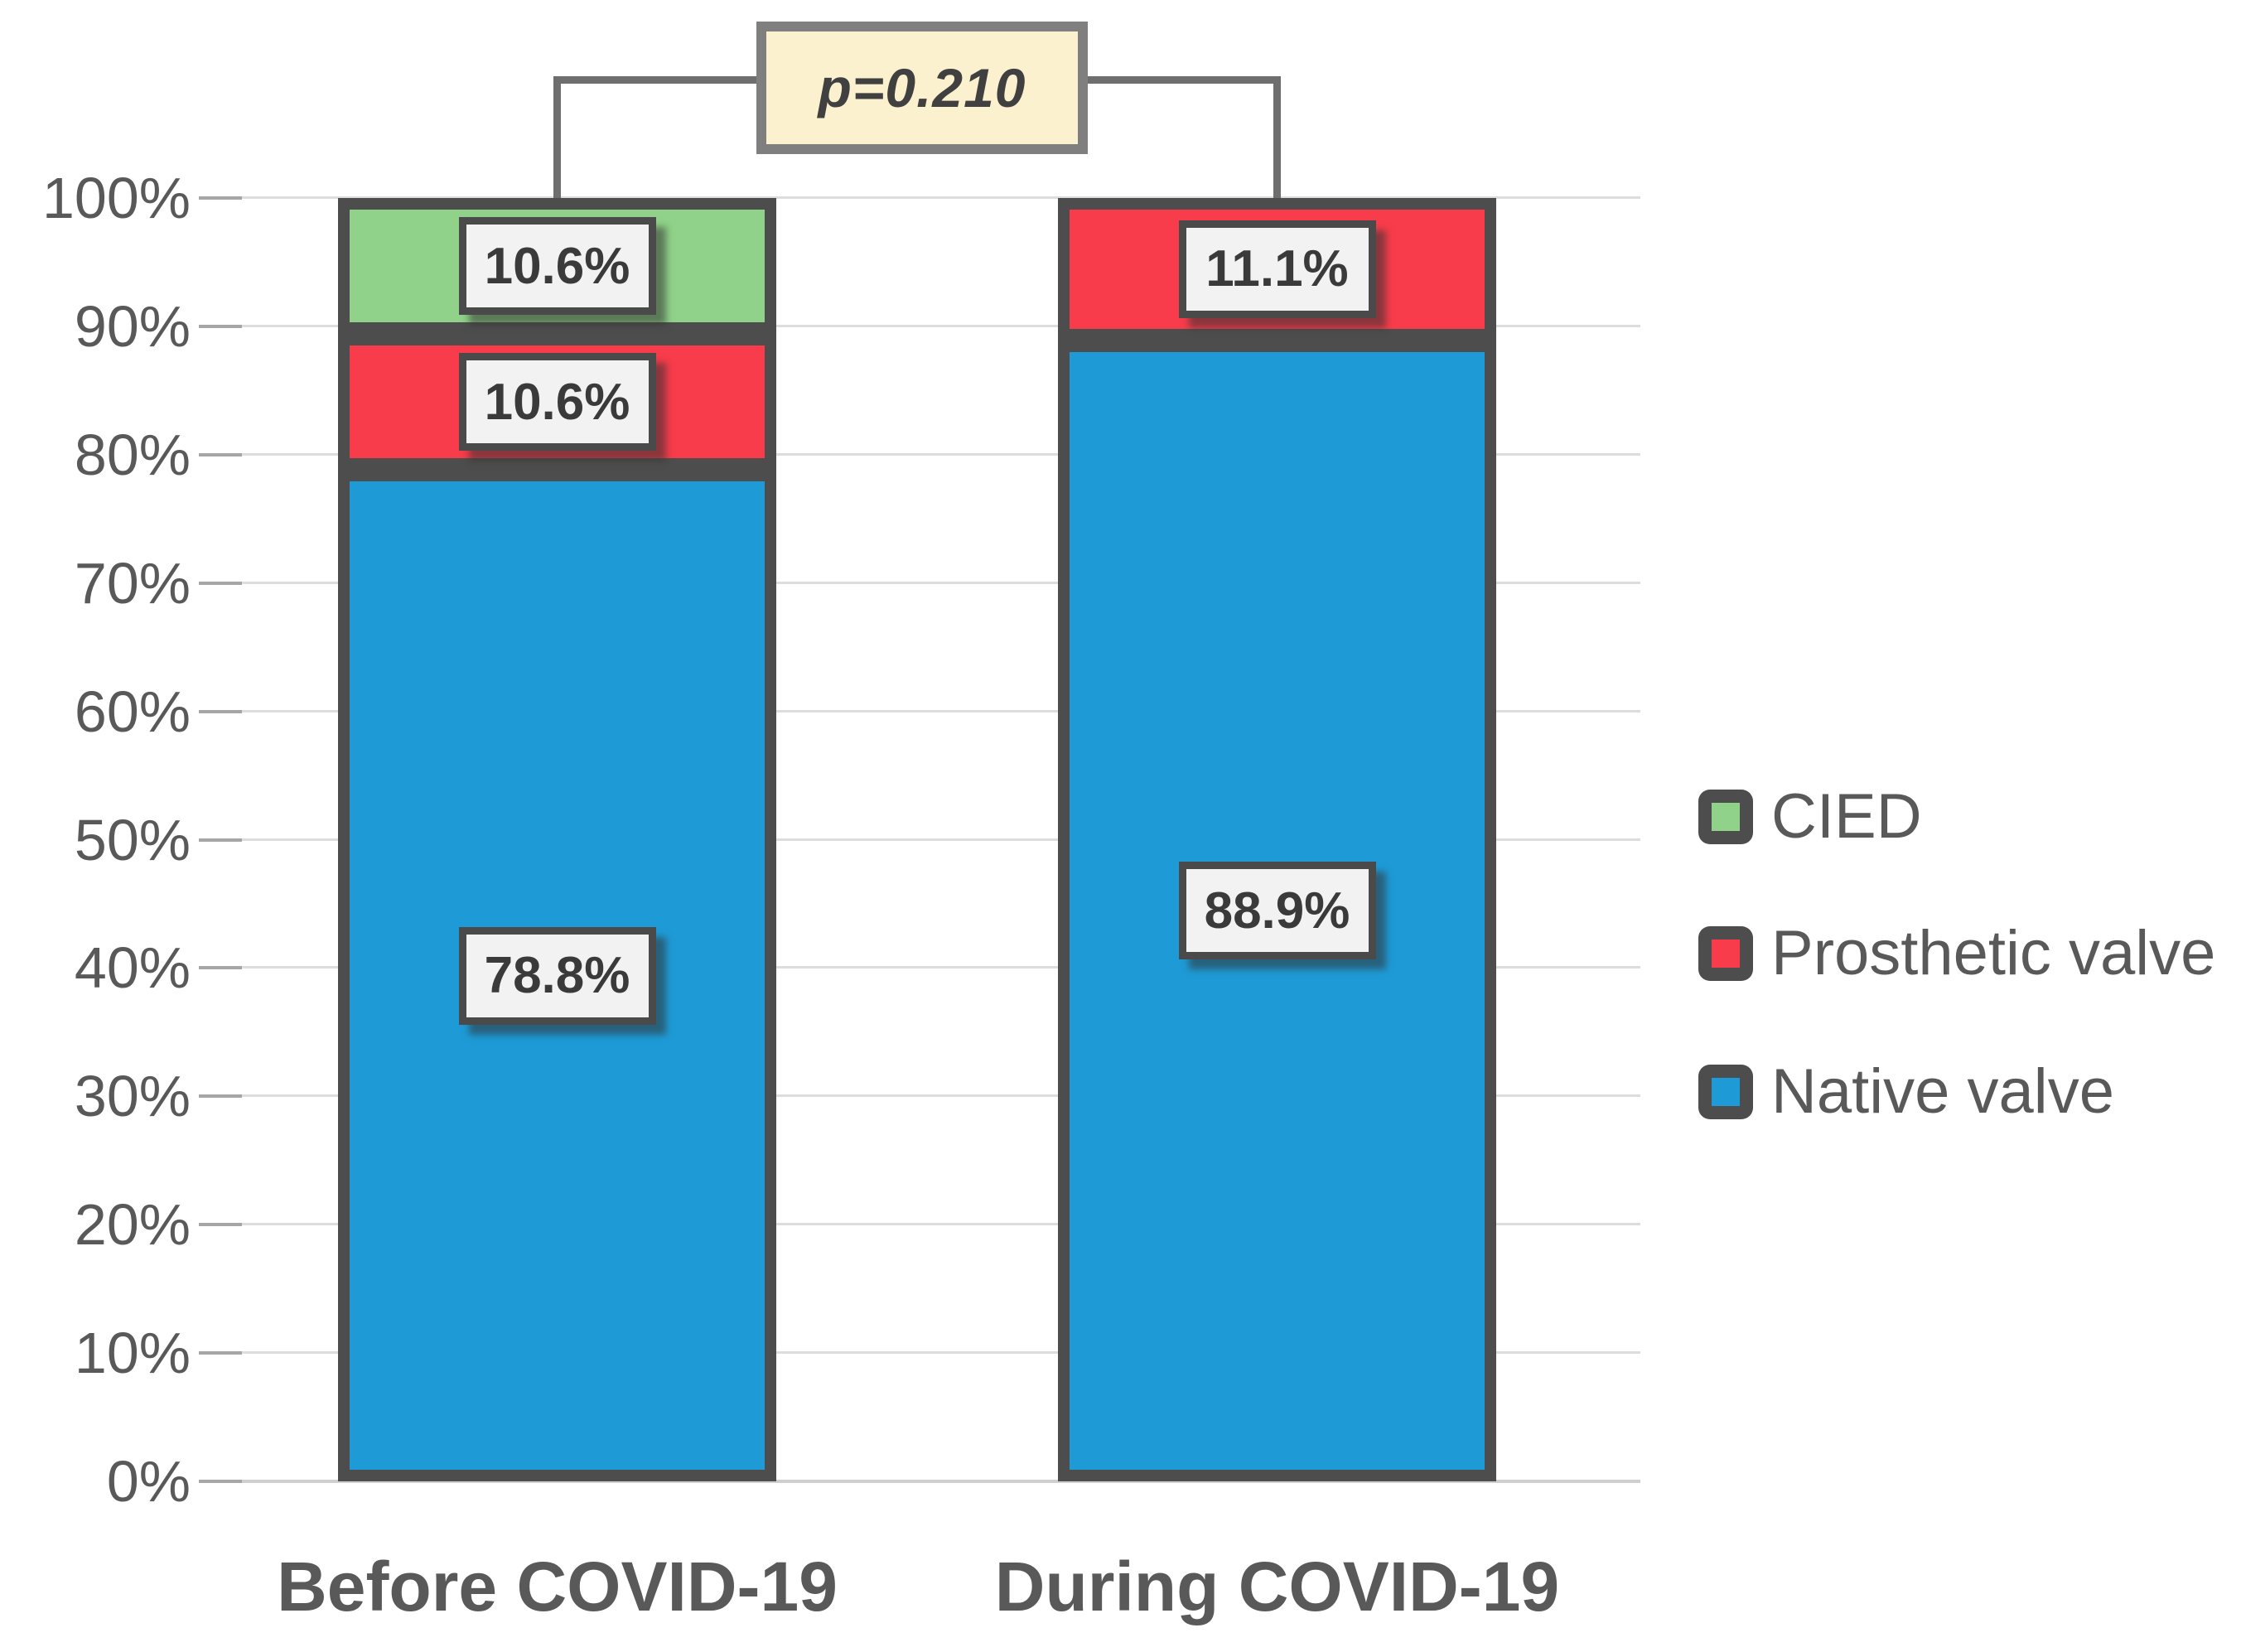 Image resolution: width=2241 pixels, height=1652 pixels. Describe the element at coordinates (1943, 1091) in the screenshot. I see `legend-label: Native valve` at that location.